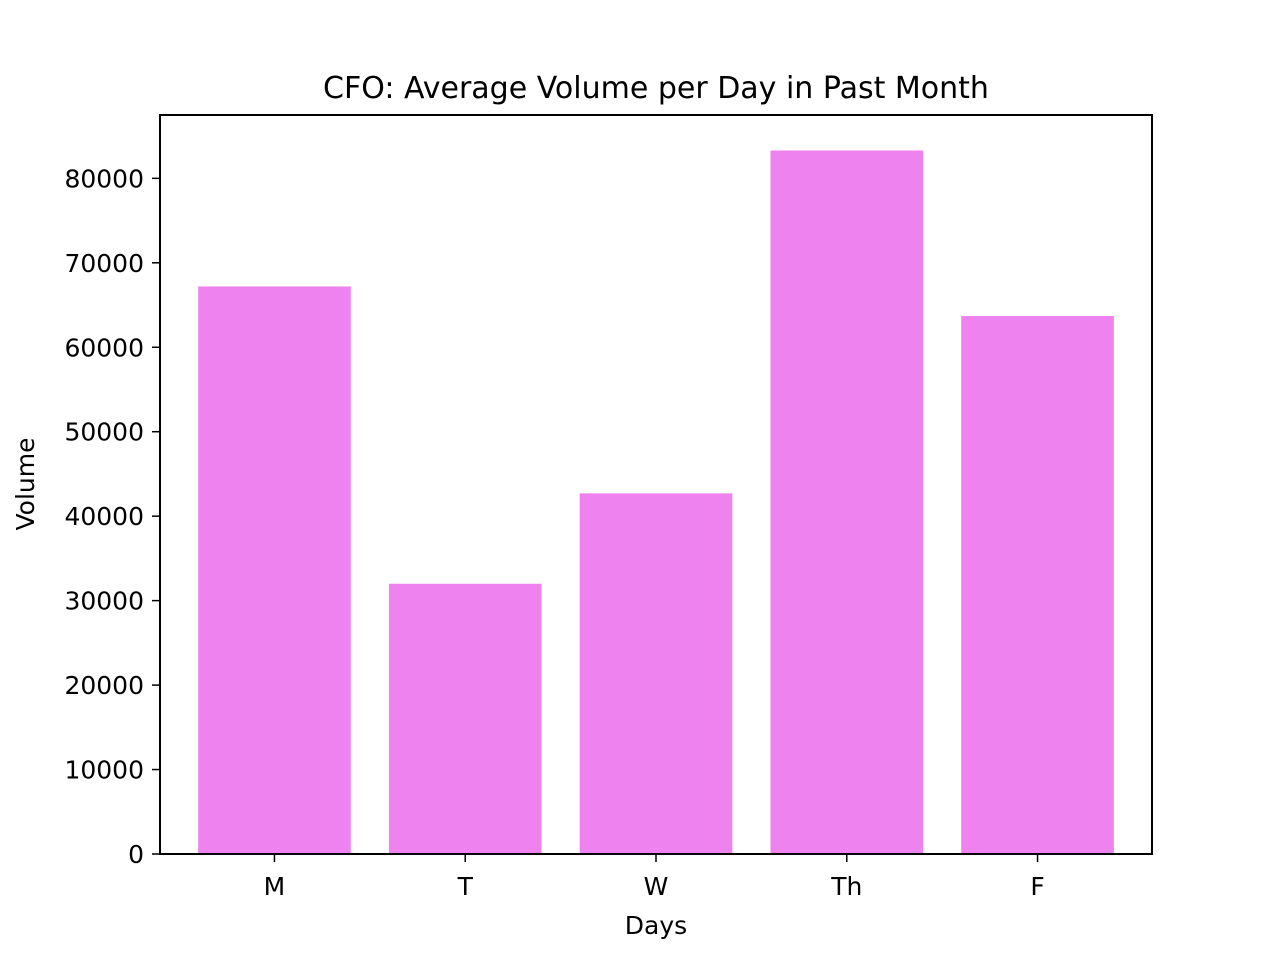 The width and height of the screenshot is (1280, 960). Describe the element at coordinates (656, 673) in the screenshot. I see `bar-w` at that location.